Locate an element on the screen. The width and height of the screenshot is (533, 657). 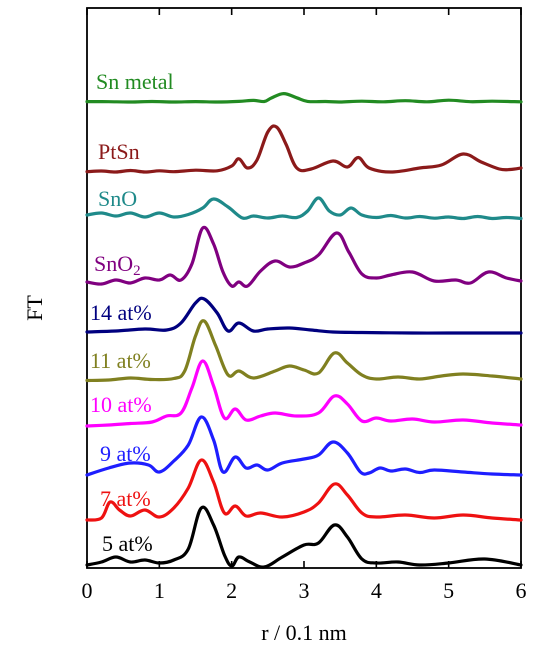
x-tick-label: 1 is located at coordinates (159, 590).